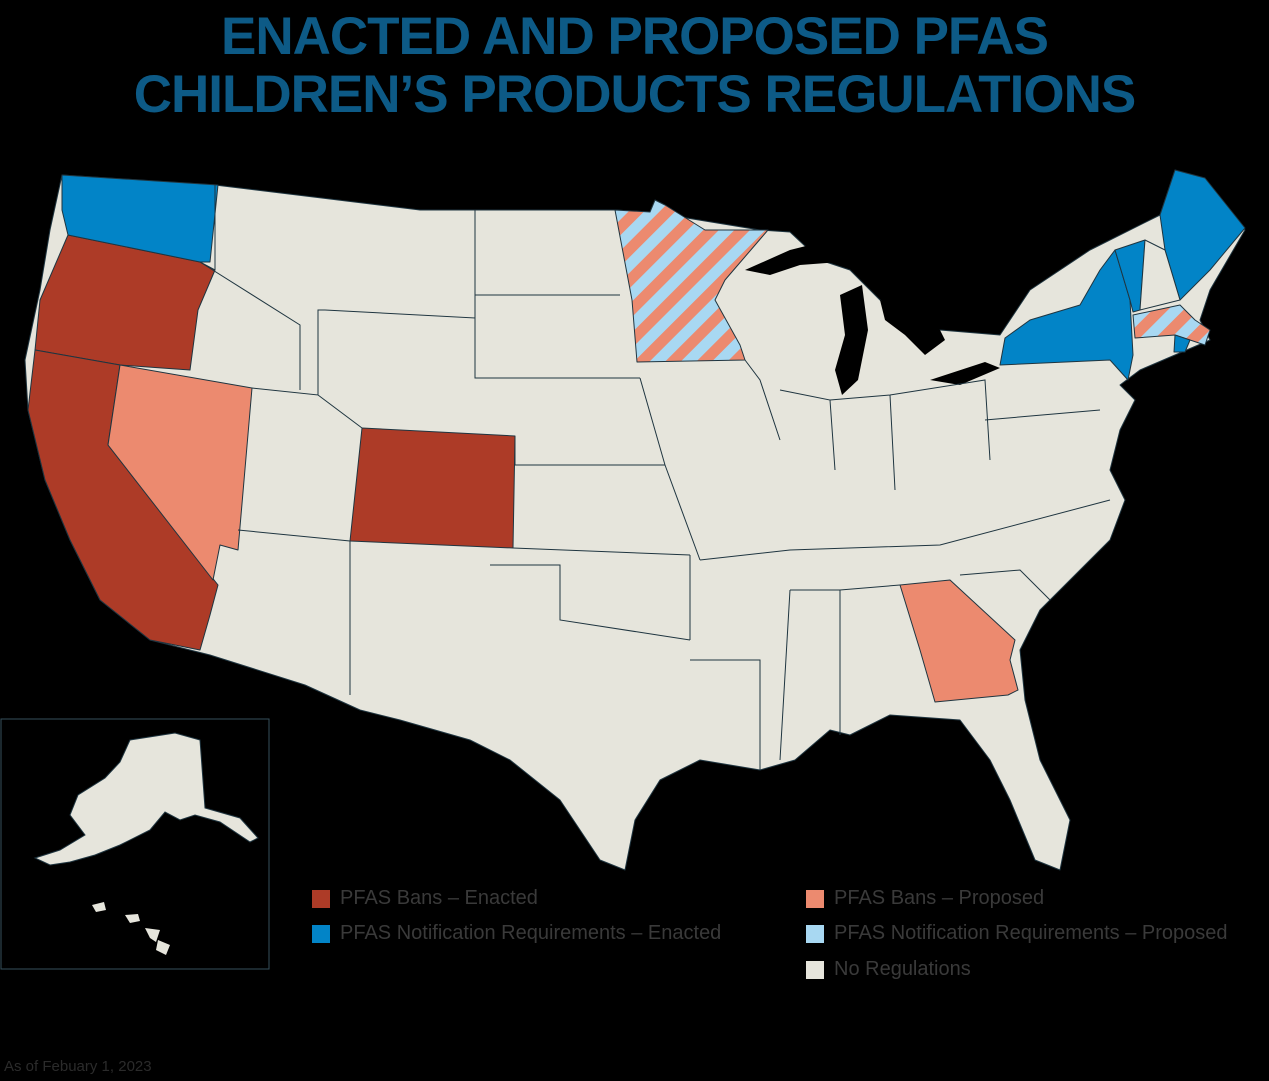  Describe the element at coordinates (321, 933) in the screenshot. I see `legend-swatch-notification-enacted` at that location.